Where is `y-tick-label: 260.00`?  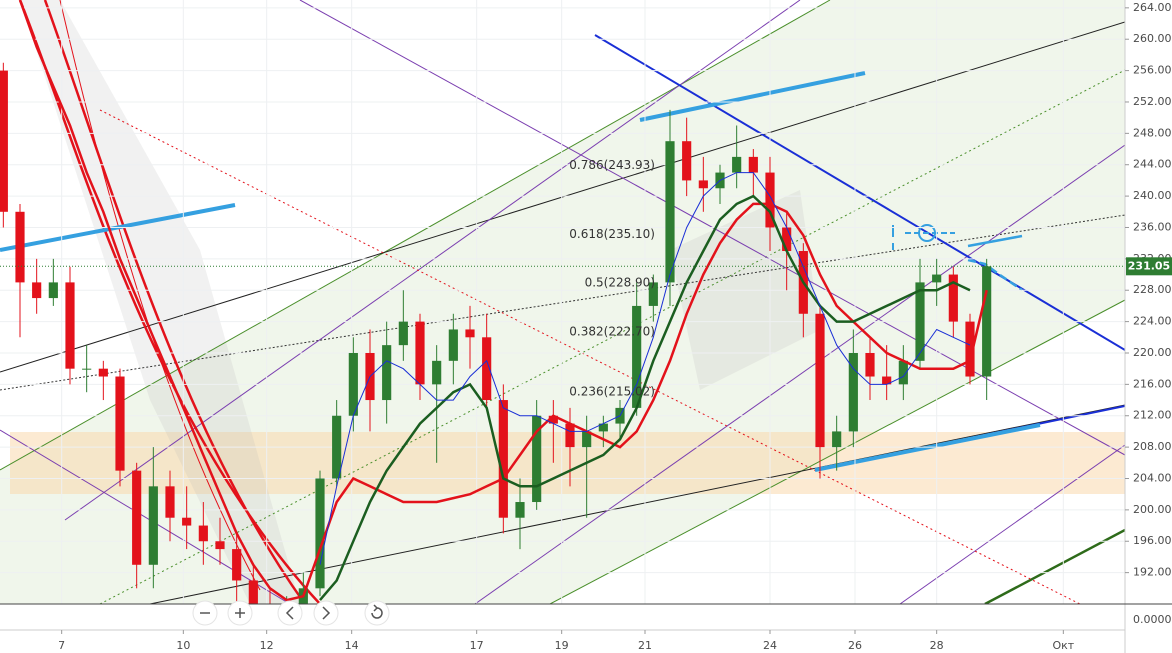
y-tick-label: 260.00 is located at coordinates (1152, 38).